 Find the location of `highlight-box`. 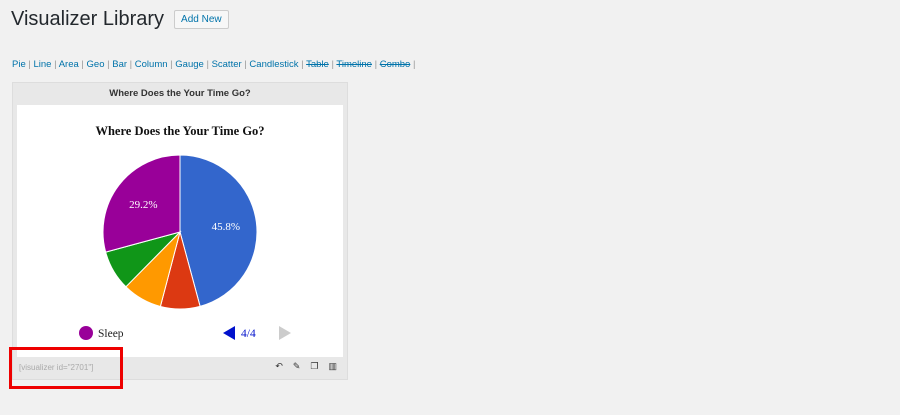

highlight-box is located at coordinates (66, 368).